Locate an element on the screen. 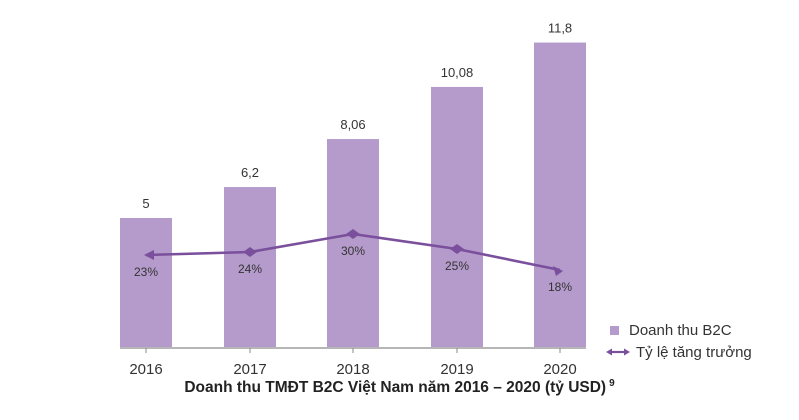  legend-bar-swatch is located at coordinates (614, 330).